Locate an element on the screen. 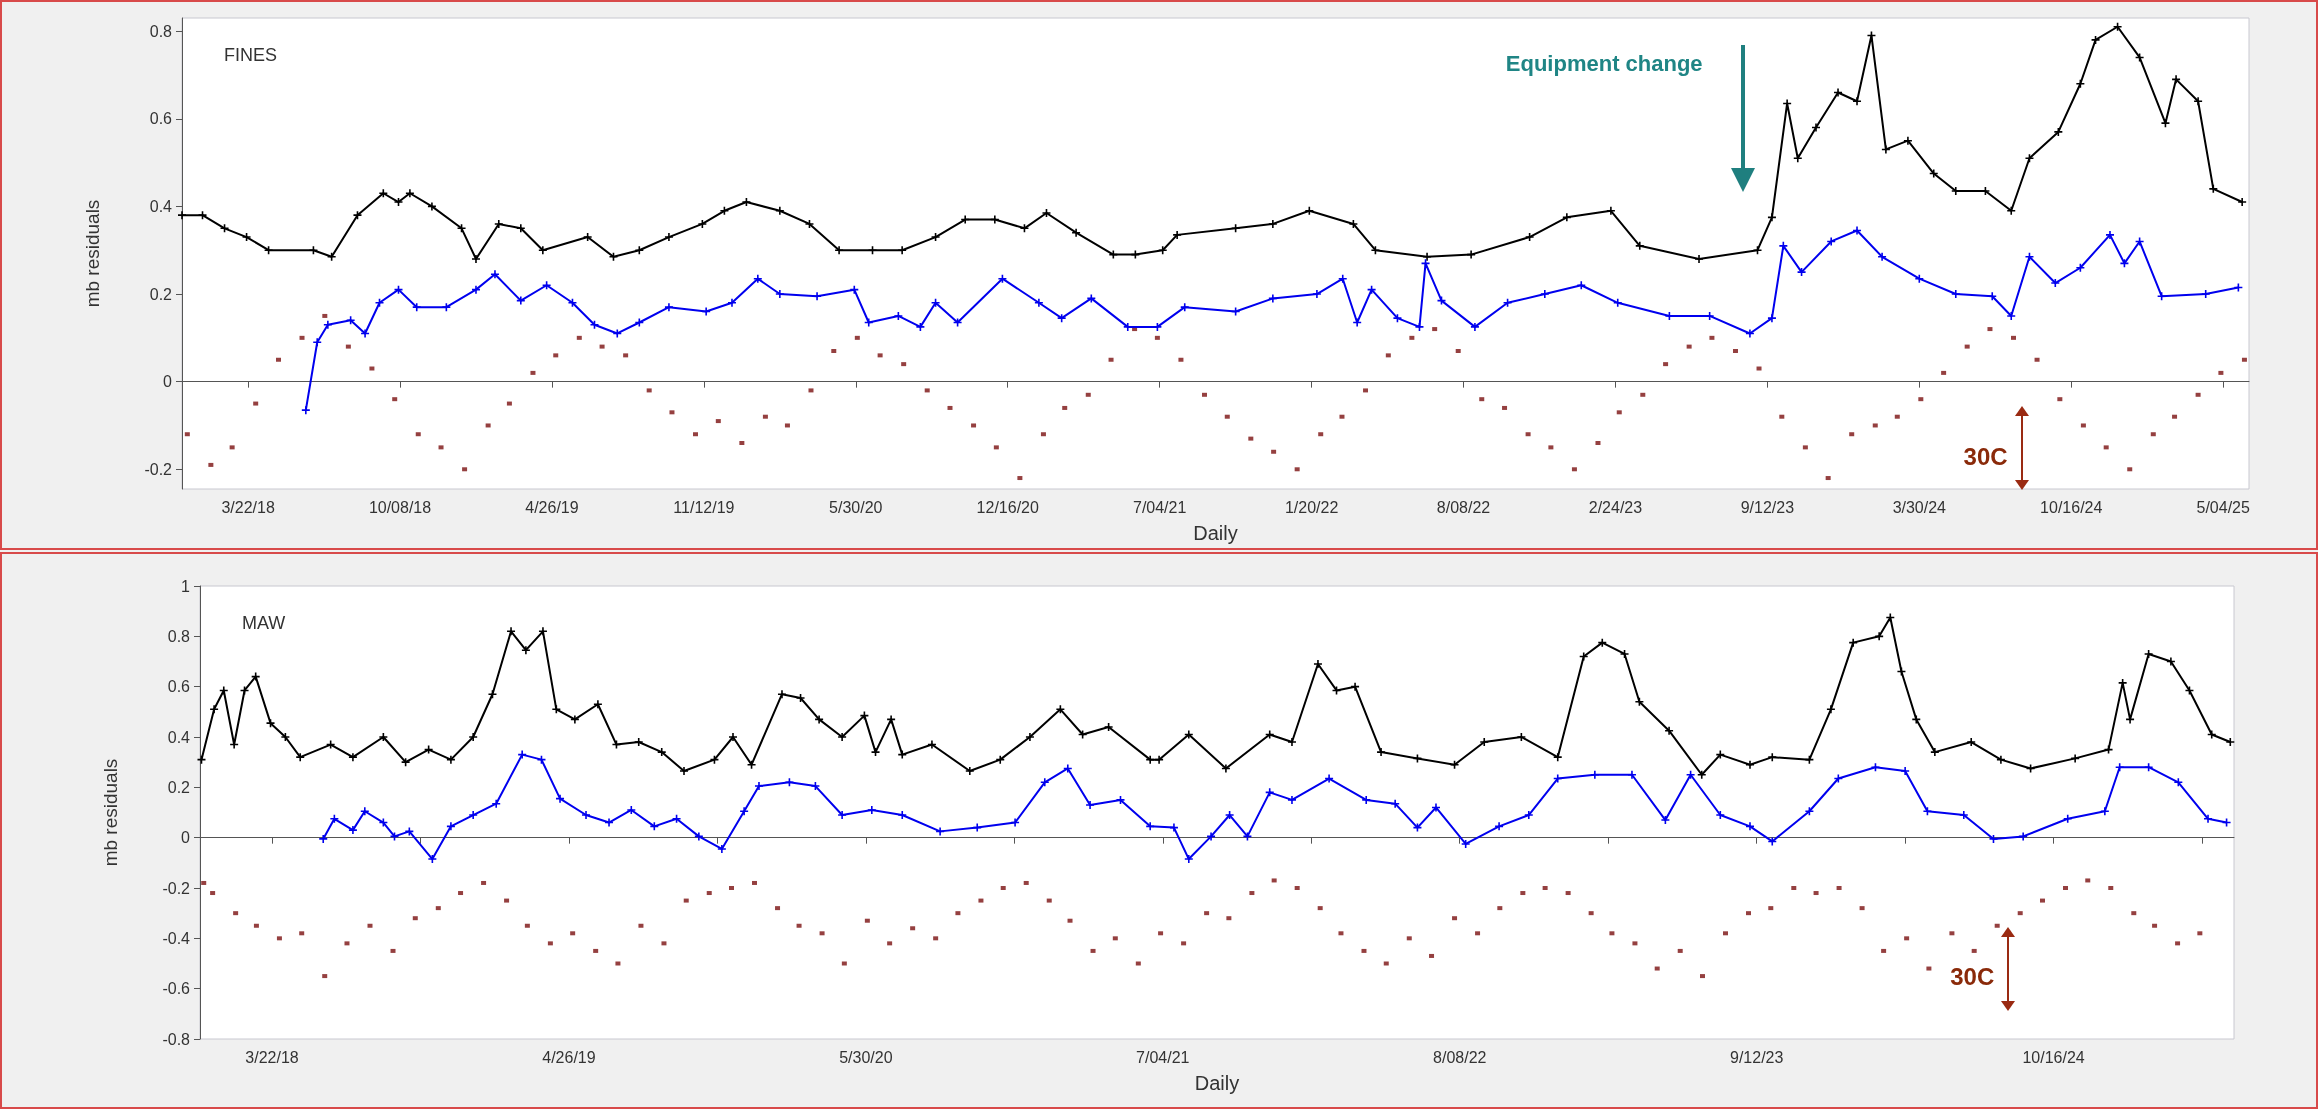 The height and width of the screenshot is (1109, 2318). y-tick-label: -0.8 is located at coordinates (176, 1039).